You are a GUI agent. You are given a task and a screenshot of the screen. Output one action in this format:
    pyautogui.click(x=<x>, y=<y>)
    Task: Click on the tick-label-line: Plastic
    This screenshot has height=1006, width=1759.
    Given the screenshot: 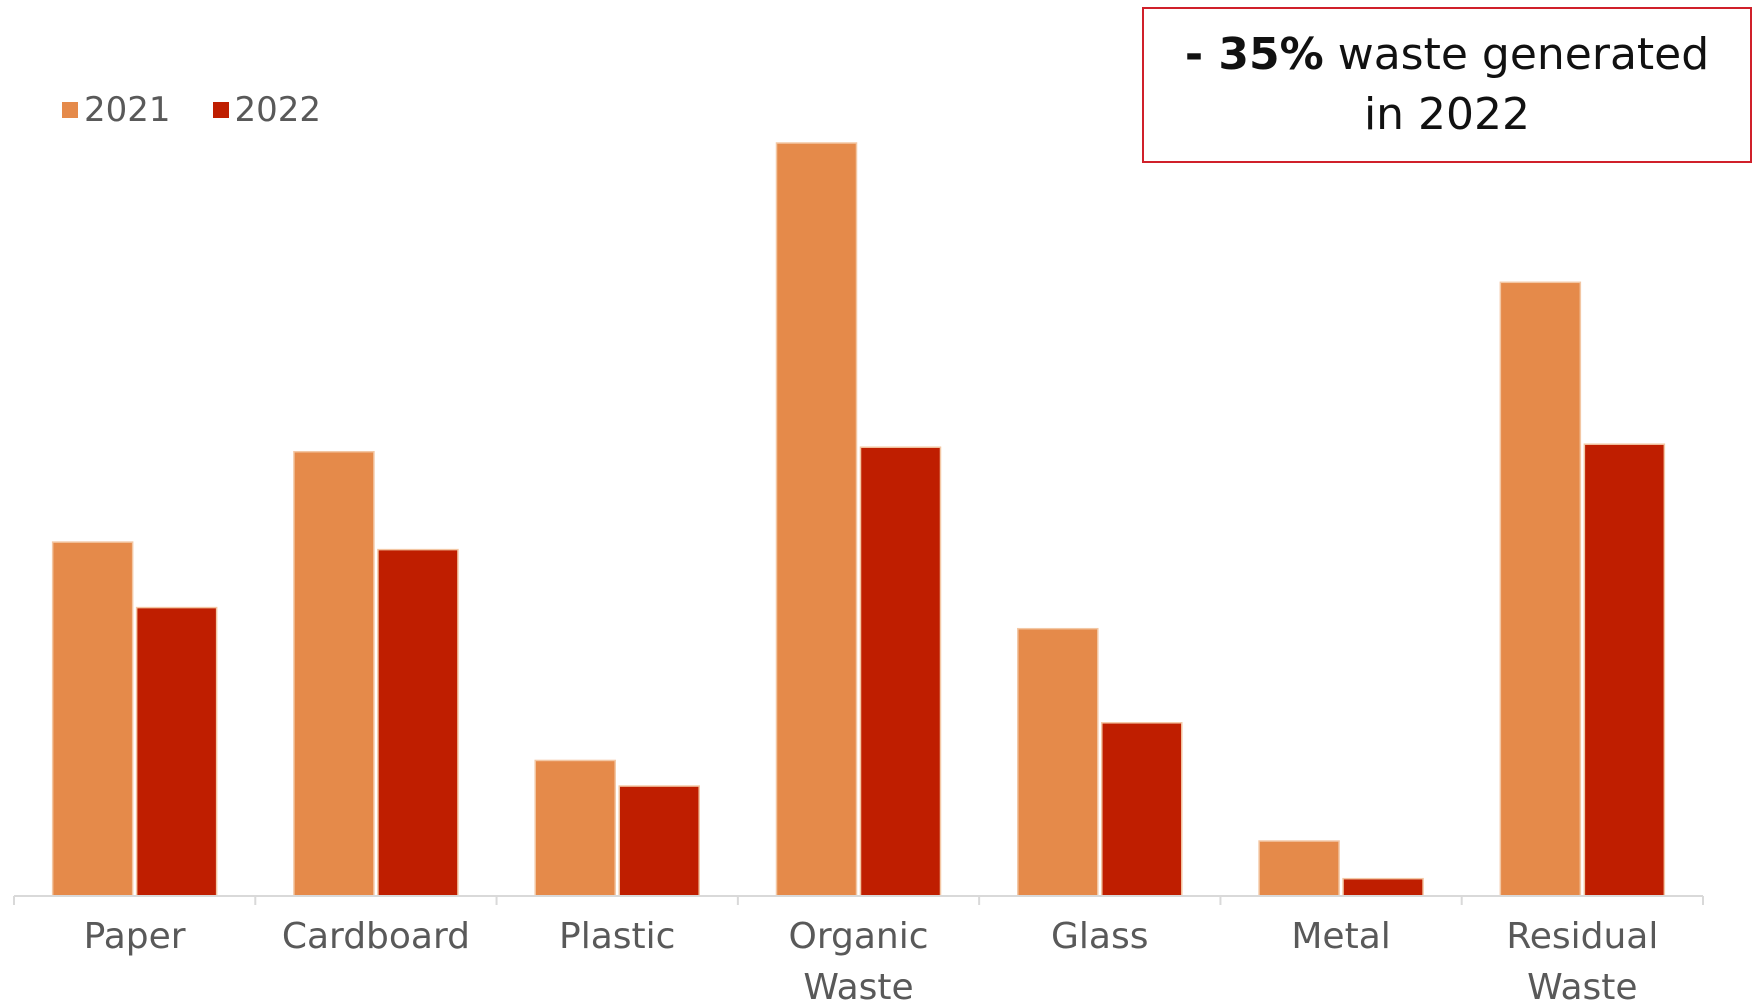 What is the action you would take?
    pyautogui.click(x=617, y=936)
    